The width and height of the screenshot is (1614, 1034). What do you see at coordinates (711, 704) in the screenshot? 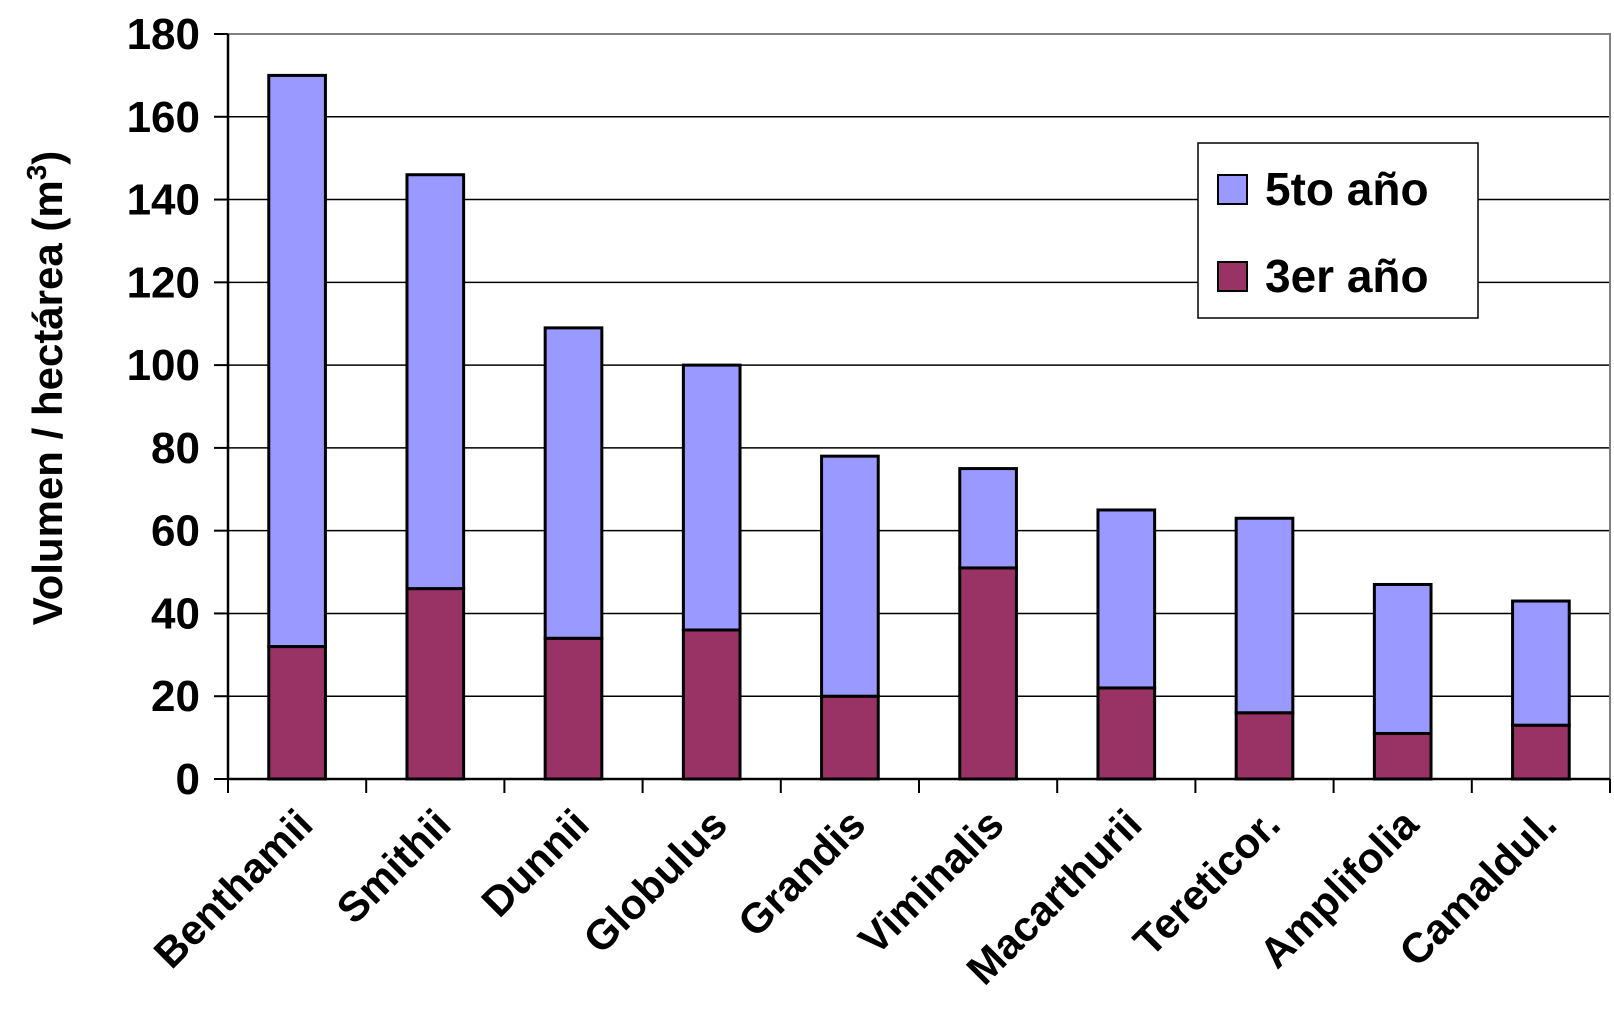
I see `bar-3er-globulus` at bounding box center [711, 704].